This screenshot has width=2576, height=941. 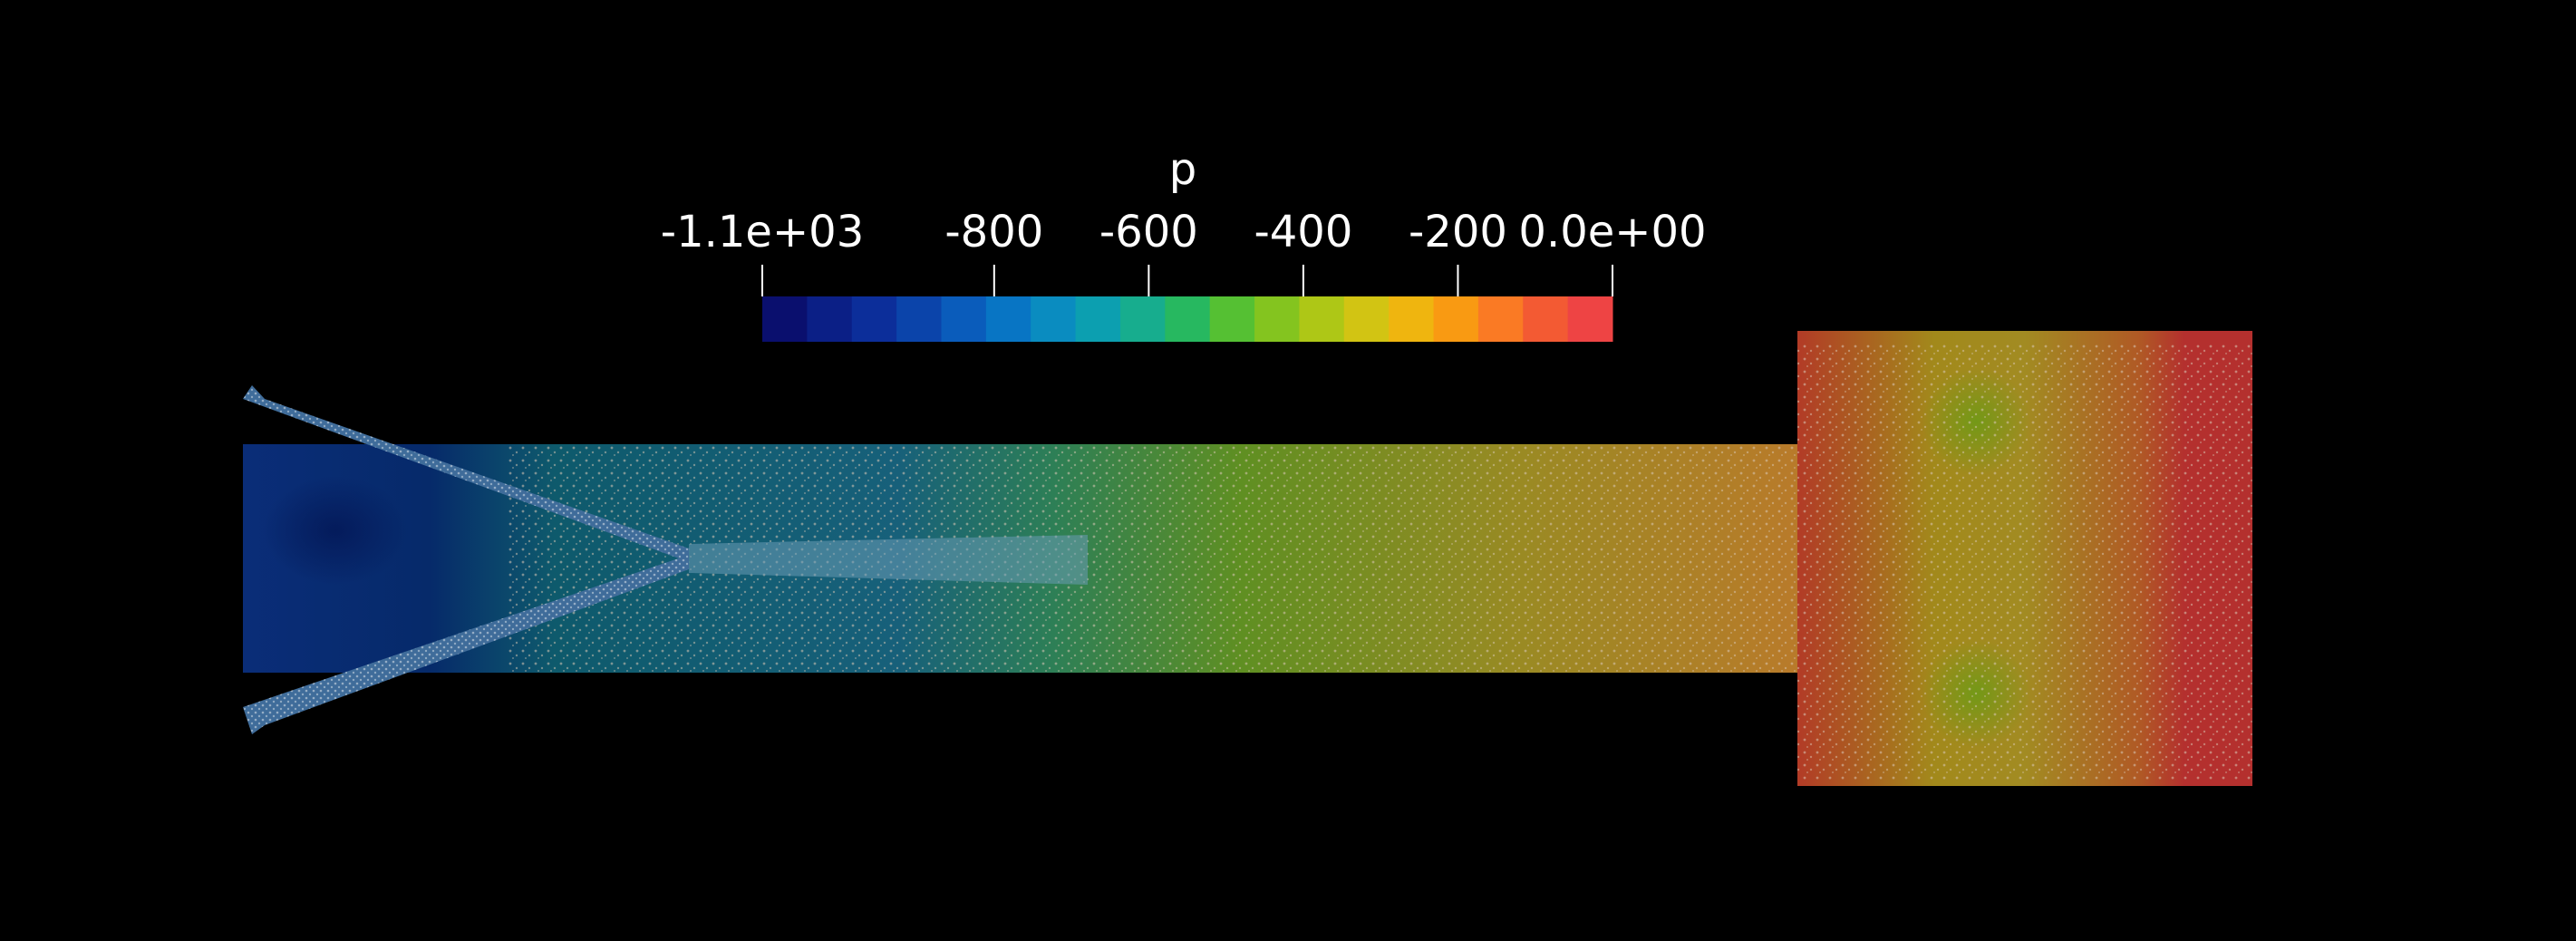 What do you see at coordinates (2024, 562) in the screenshot?
I see `outlet-particles` at bounding box center [2024, 562].